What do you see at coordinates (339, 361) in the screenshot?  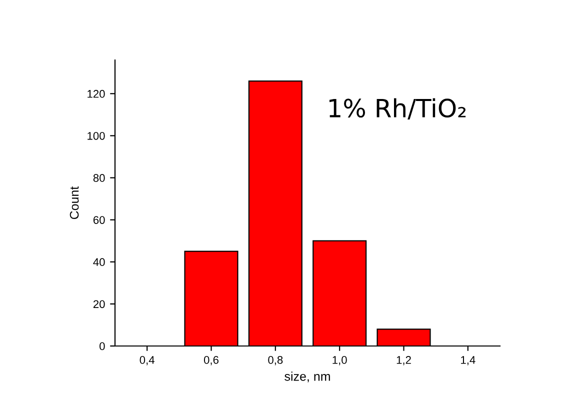 I see `x-tick-label: 1,0` at bounding box center [339, 361].